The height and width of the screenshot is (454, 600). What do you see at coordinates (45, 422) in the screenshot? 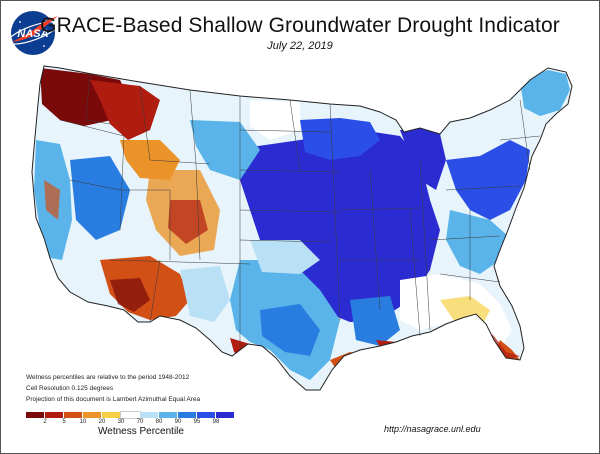
I see `legend-tick-label: 2` at bounding box center [45, 422].